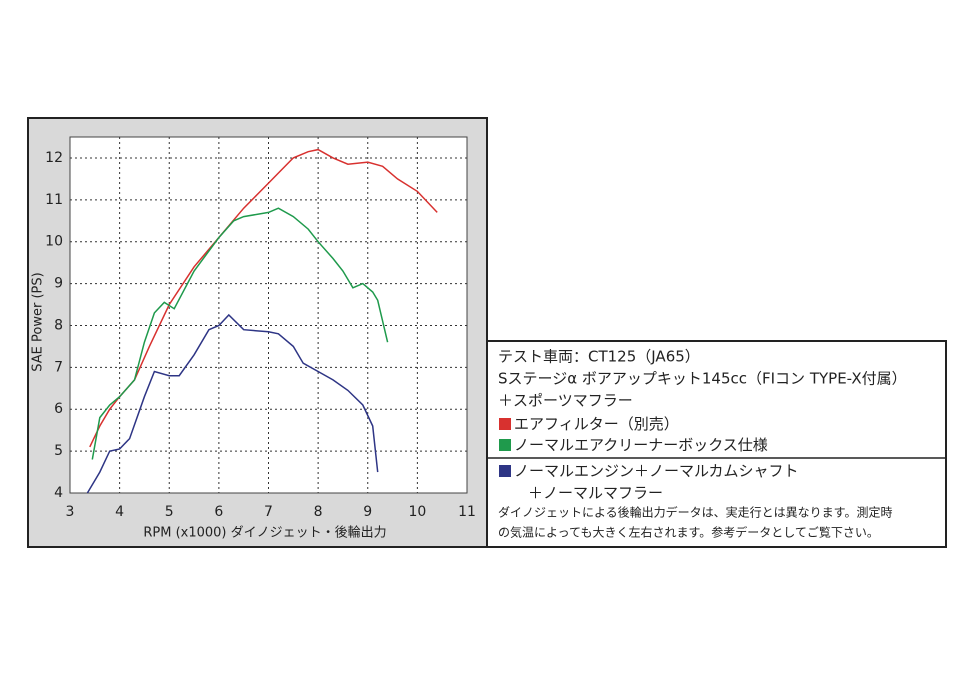  I want to click on x-tick-label: 7, so click(268, 512).